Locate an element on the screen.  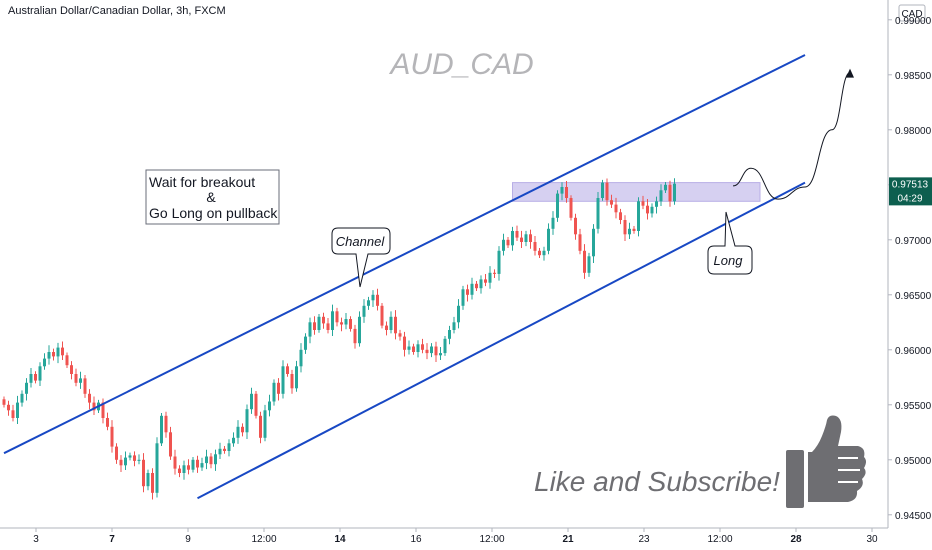
wait-box: Wait for breakout & Go Long on pullback is located at coordinates (212, 197).